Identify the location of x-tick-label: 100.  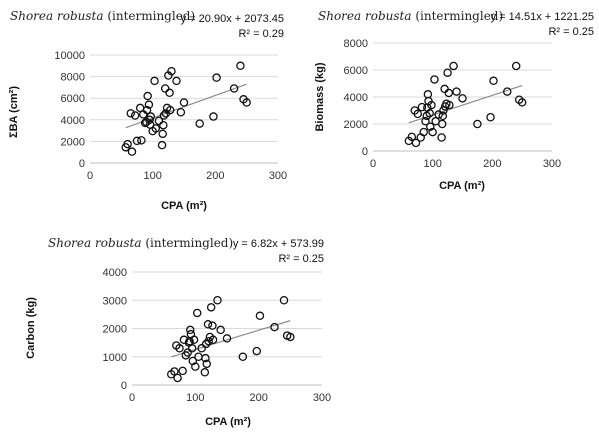
(432, 164).